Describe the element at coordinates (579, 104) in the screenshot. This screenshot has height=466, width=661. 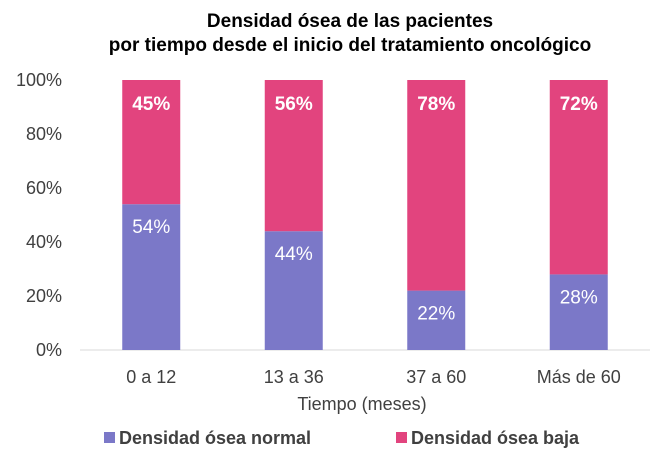
I see `data-label: 72%` at that location.